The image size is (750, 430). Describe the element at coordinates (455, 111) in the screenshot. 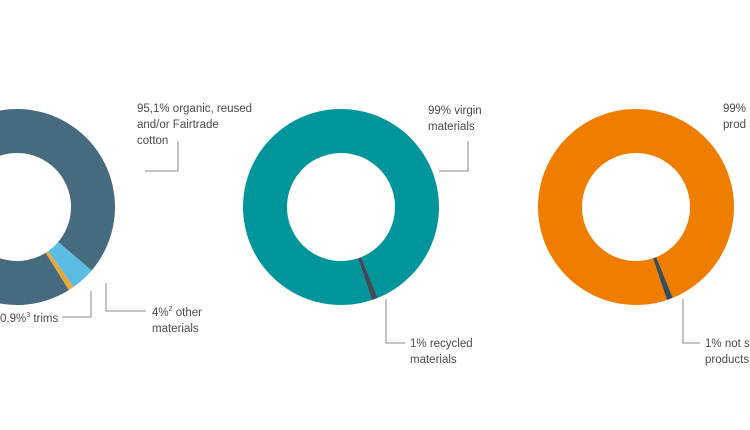

I see `label-virgin-line1: 99% virgin` at that location.